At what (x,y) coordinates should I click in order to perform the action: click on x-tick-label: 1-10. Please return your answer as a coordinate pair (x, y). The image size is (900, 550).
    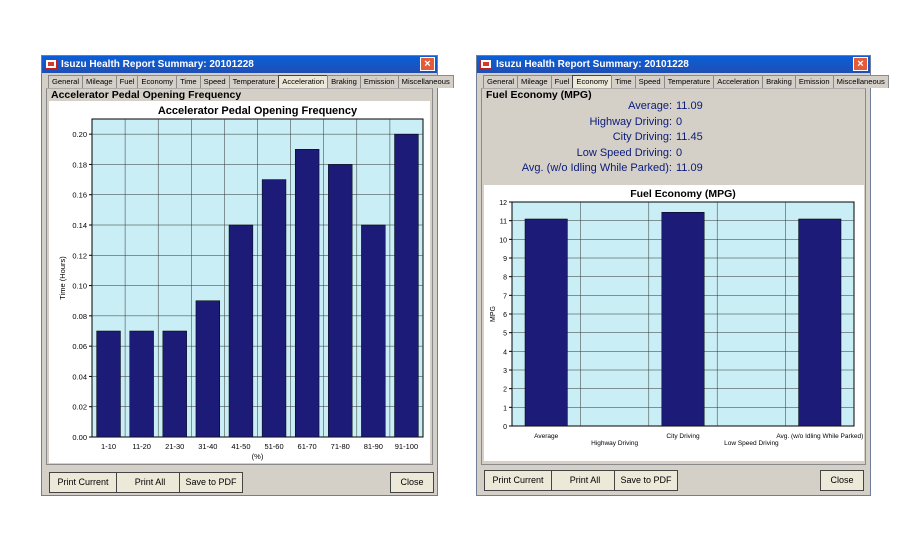
    Looking at the image, I should click on (108, 446).